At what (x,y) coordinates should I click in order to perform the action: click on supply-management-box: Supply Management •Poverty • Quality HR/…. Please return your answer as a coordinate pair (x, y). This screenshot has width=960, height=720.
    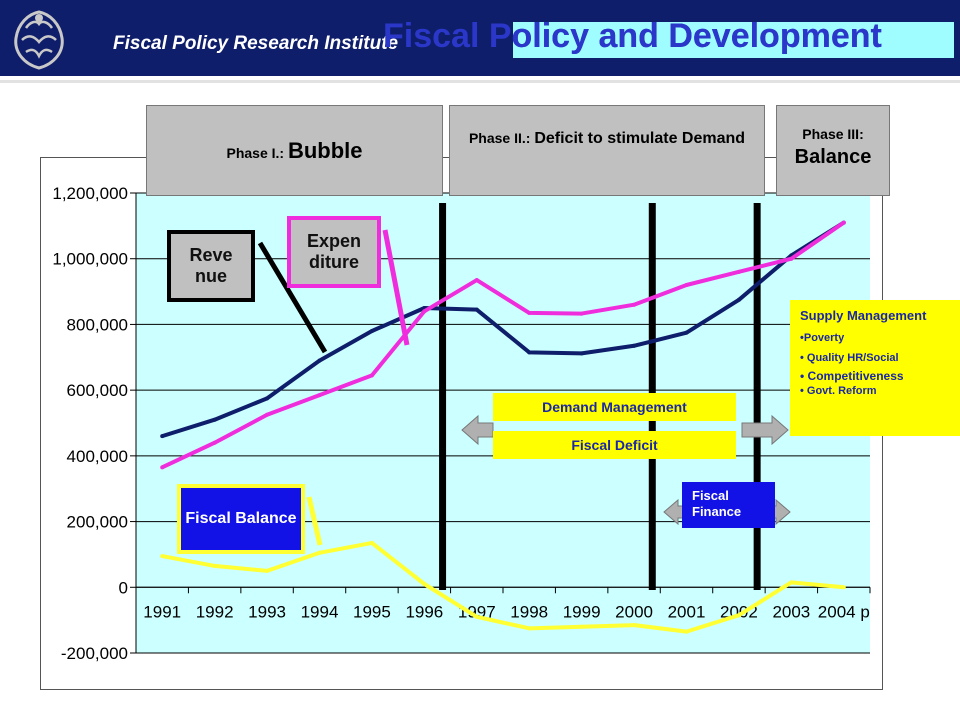
    Looking at the image, I should click on (875, 368).